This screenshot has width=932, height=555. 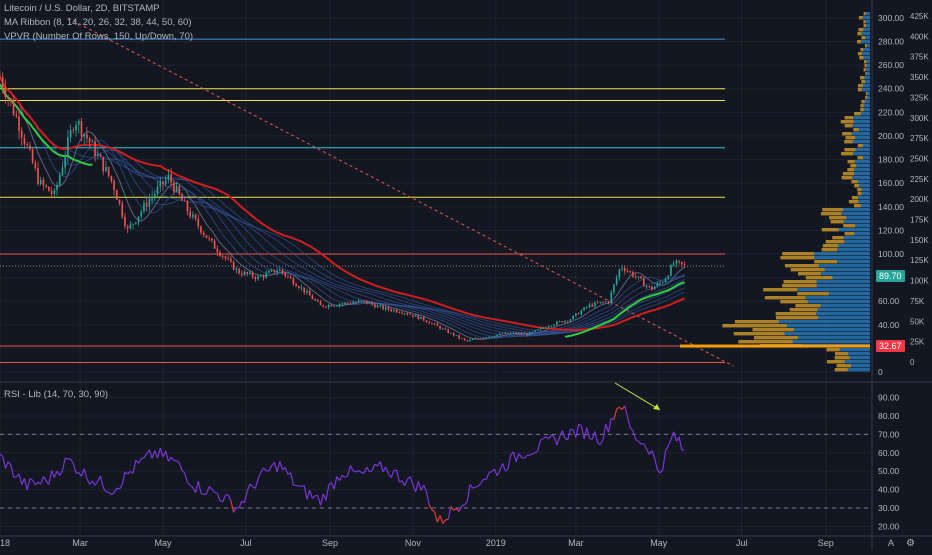 I want to click on x-tick-label: Mar, so click(x=80, y=543).